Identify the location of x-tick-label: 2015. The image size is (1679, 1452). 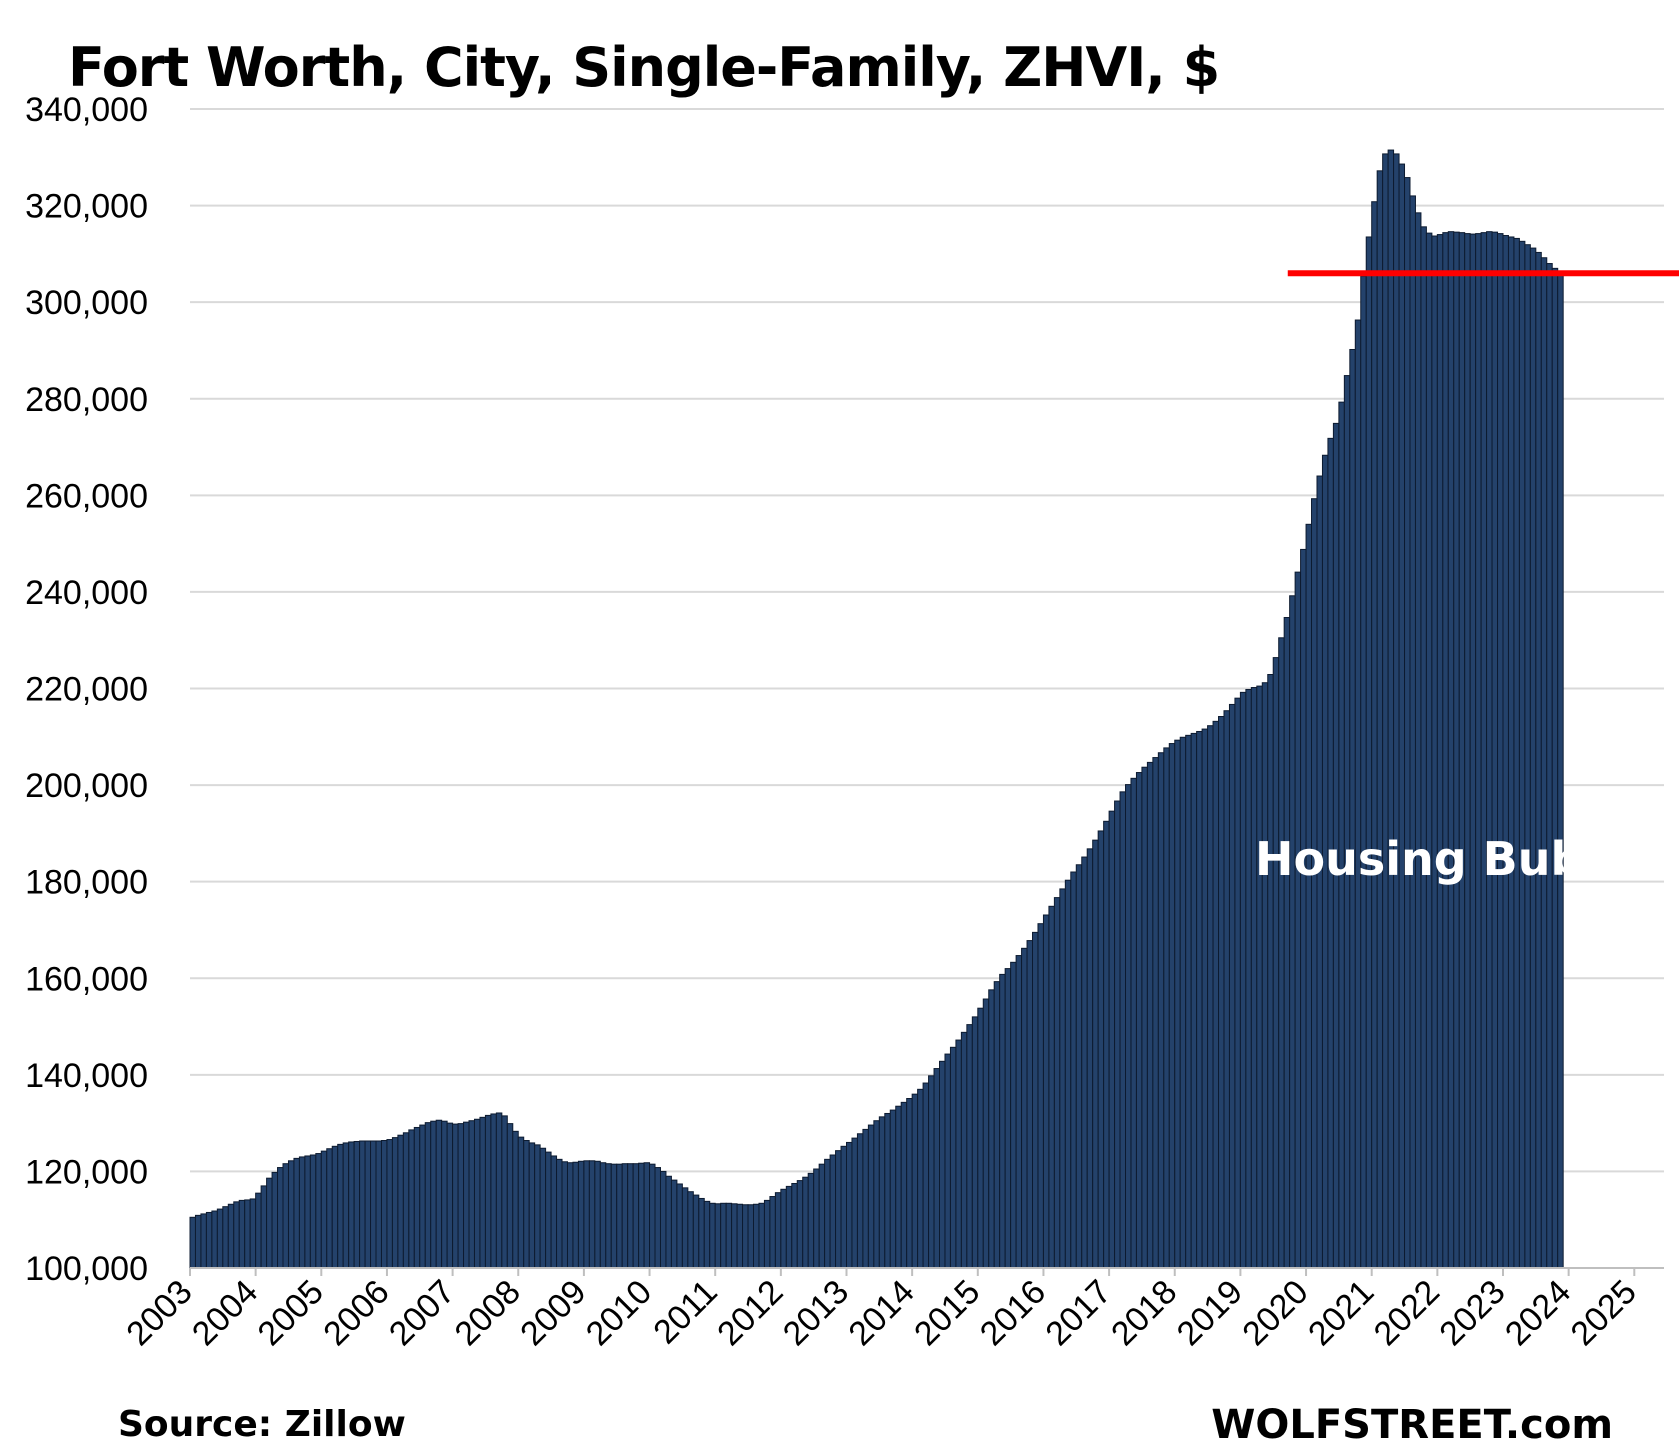
(947, 1313).